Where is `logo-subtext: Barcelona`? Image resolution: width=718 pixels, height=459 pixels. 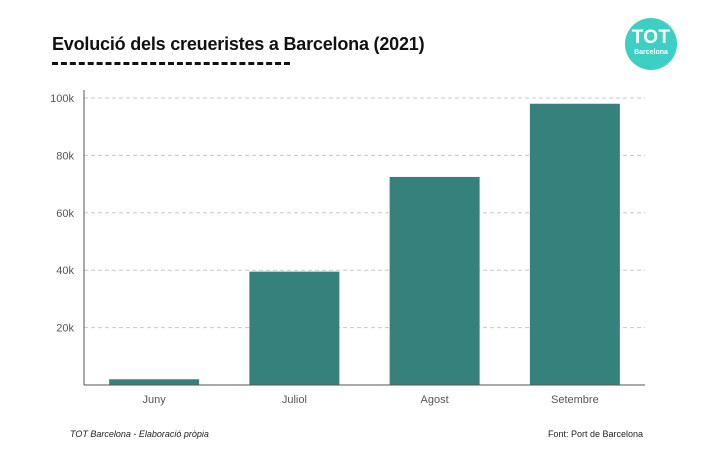 logo-subtext: Barcelona is located at coordinates (651, 52).